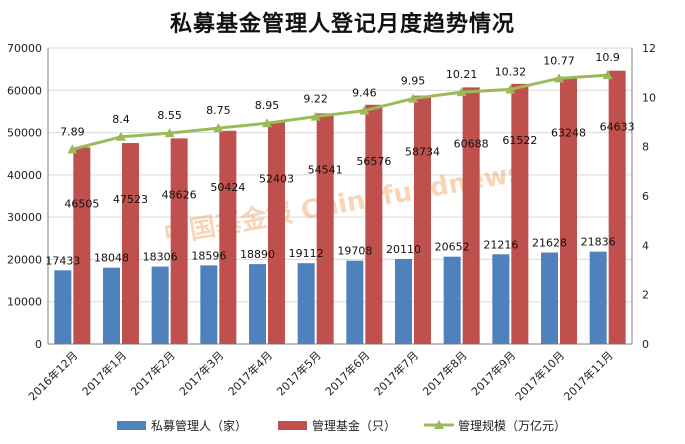  What do you see at coordinates (81, 203) in the screenshot?
I see `data-label-funds: 46505` at bounding box center [81, 203].